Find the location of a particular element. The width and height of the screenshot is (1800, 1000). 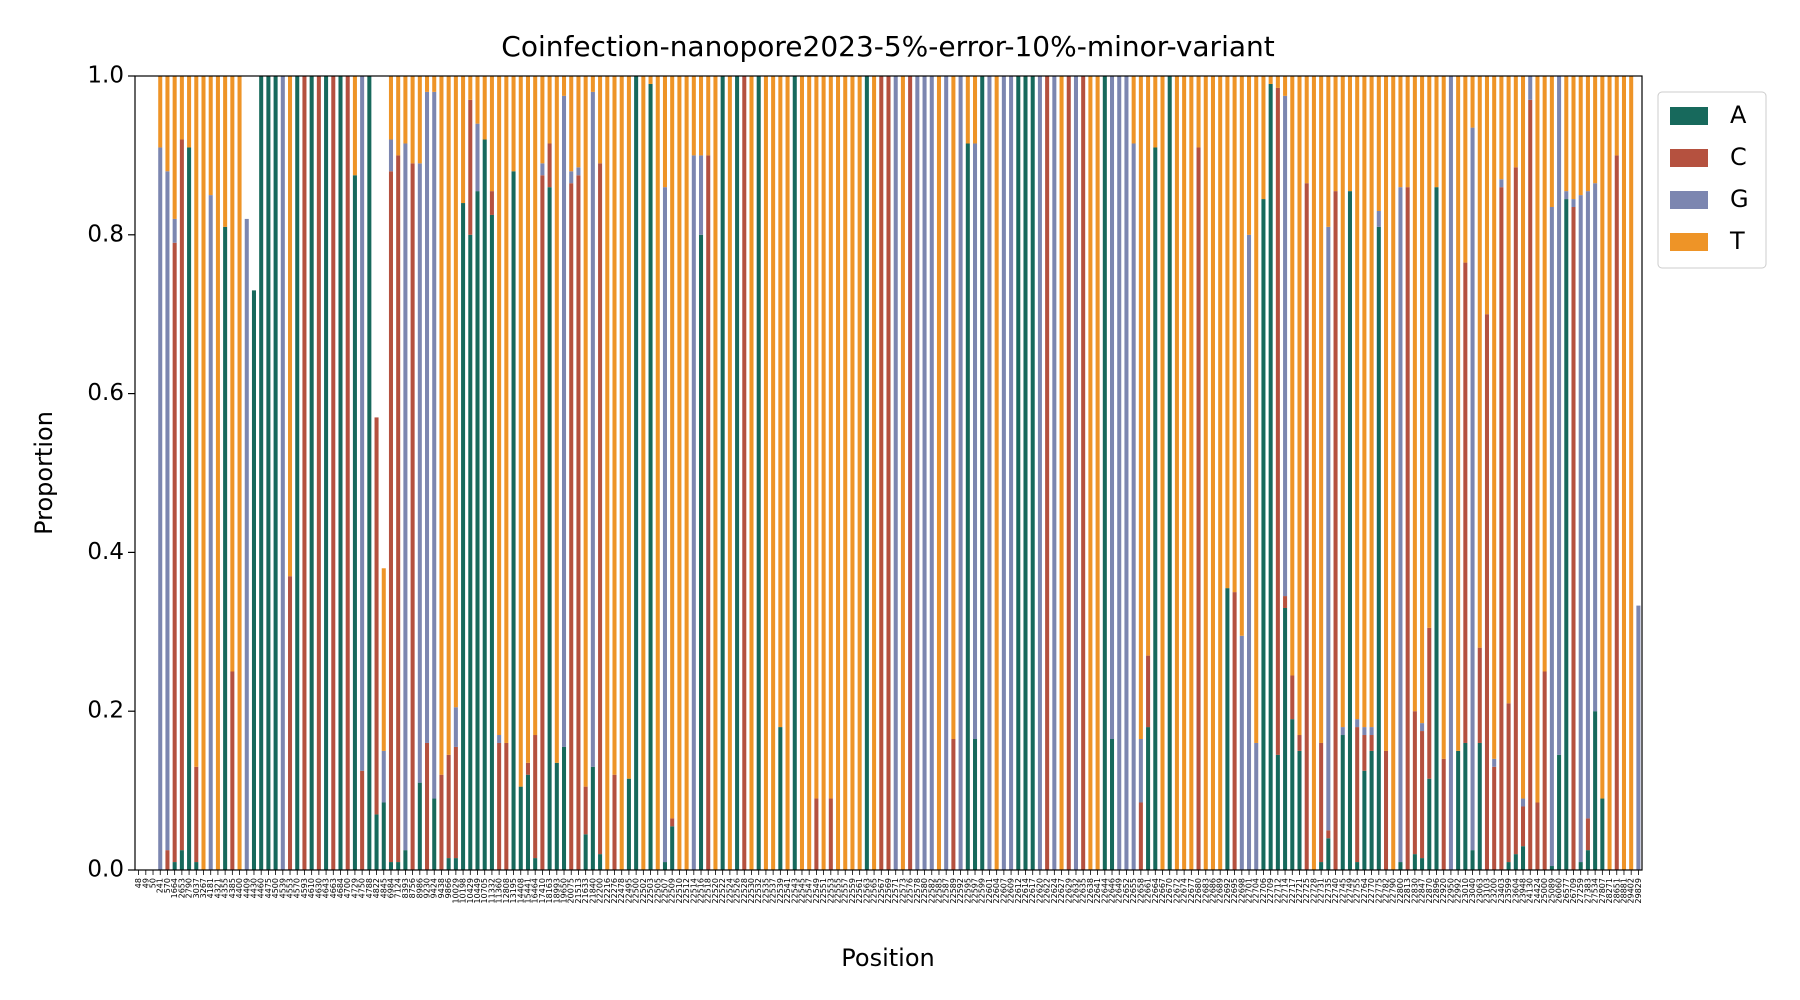

x-tick-label: 8393 is located at coordinates (405, 888).